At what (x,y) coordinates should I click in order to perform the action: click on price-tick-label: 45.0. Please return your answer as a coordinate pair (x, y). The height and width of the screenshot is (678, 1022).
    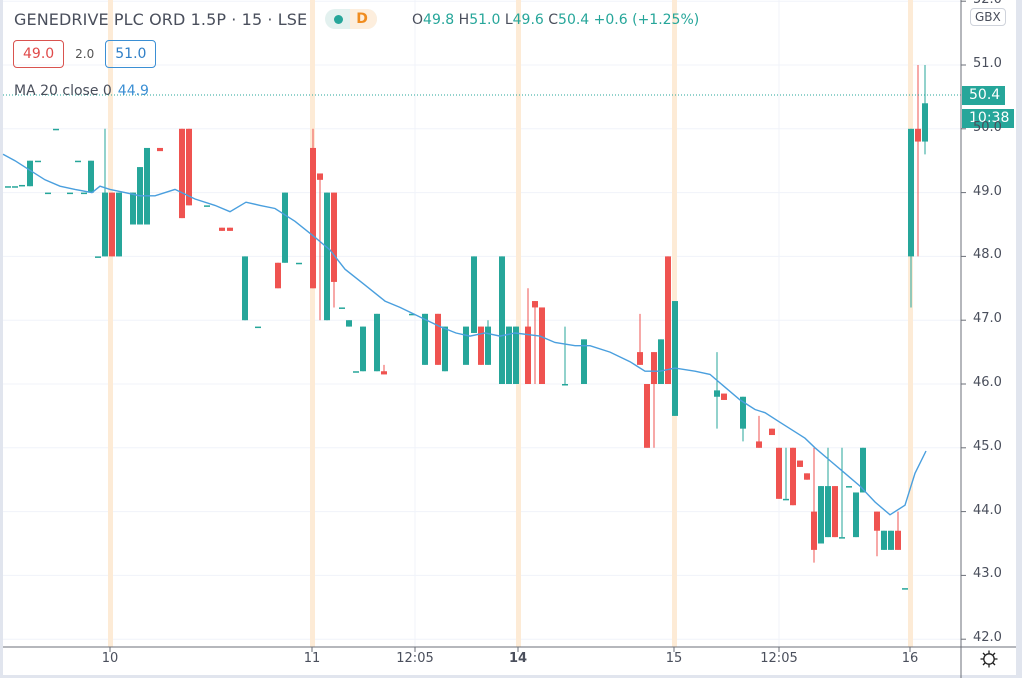
    Looking at the image, I should click on (987, 446).